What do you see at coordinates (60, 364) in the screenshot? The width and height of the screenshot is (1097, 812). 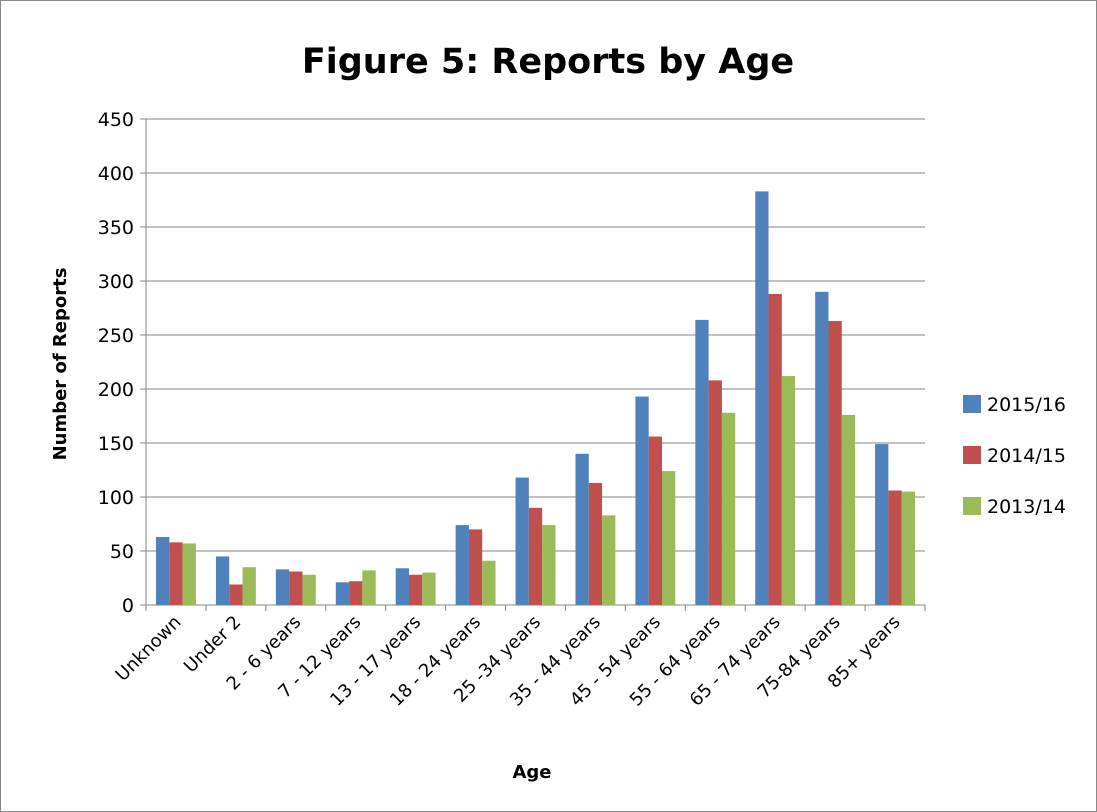 I see `y-axis-title: Number of Reports` at bounding box center [60, 364].